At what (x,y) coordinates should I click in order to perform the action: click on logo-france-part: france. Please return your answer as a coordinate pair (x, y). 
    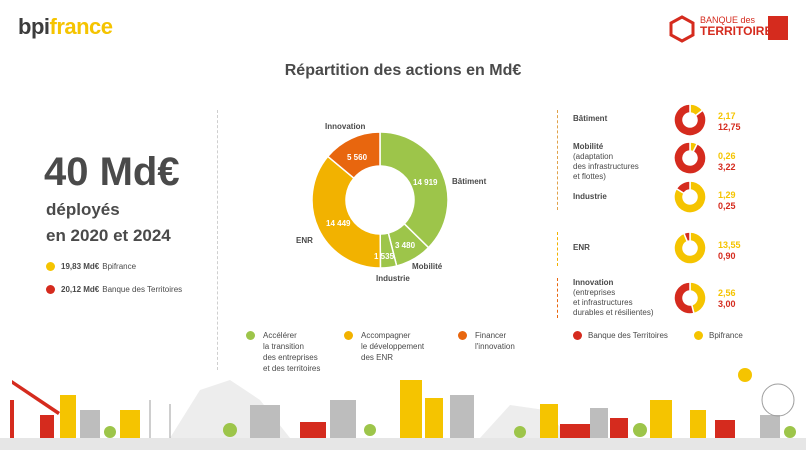
    Looking at the image, I should click on (81, 26).